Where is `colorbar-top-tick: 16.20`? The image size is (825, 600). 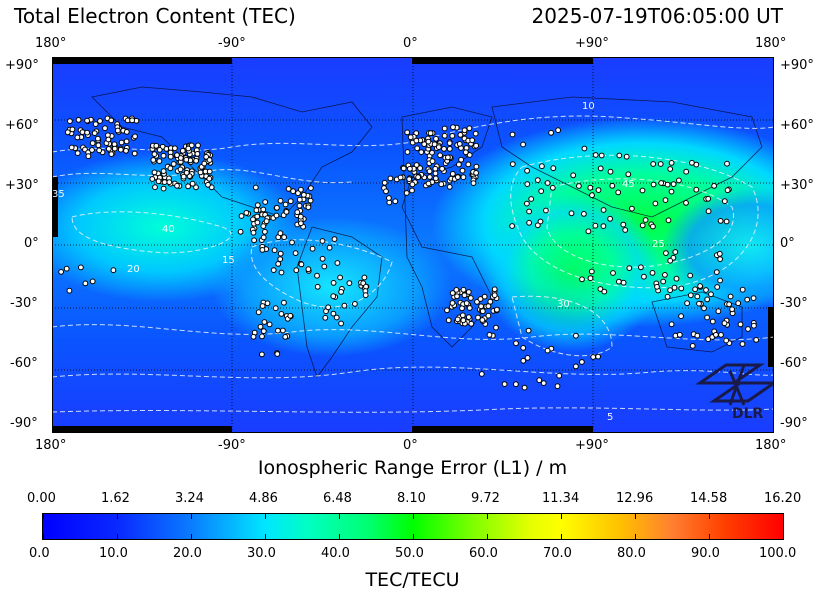
colorbar-top-tick: 16.20 is located at coordinates (783, 498).